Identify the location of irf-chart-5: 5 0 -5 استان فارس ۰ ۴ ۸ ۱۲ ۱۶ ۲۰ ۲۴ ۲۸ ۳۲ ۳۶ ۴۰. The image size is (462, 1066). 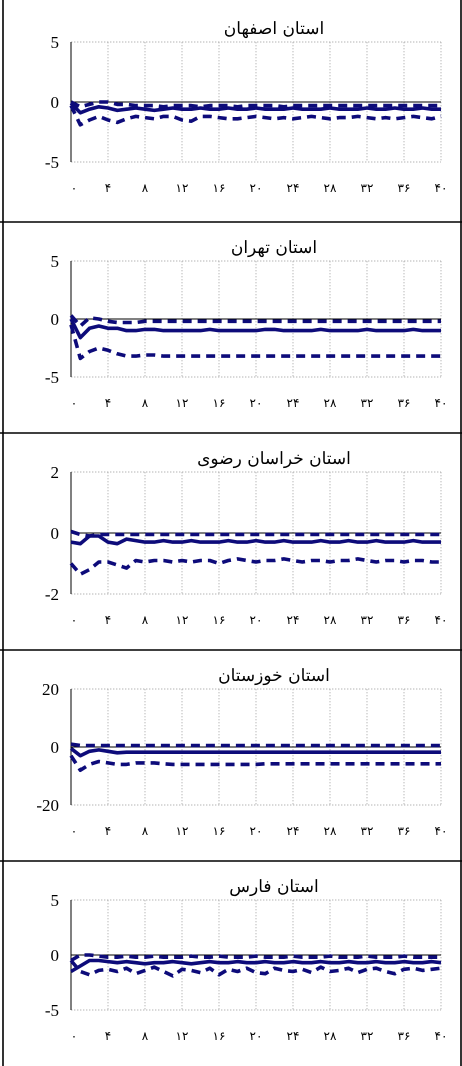
(246, 960).